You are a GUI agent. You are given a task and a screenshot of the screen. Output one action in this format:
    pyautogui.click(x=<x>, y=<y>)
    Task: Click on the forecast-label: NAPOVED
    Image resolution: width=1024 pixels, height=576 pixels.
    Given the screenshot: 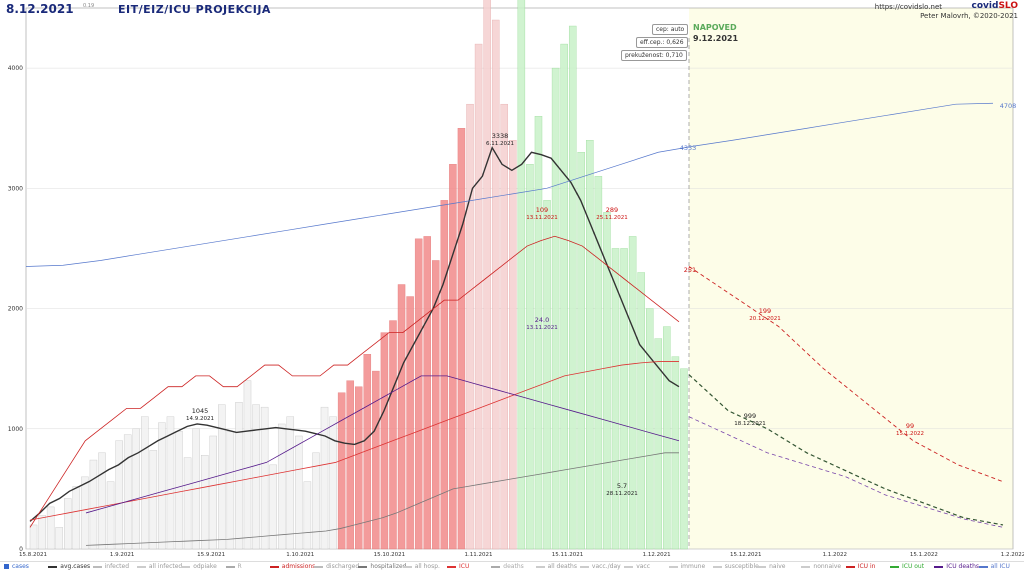 What is the action you would take?
    pyautogui.click(x=715, y=27)
    